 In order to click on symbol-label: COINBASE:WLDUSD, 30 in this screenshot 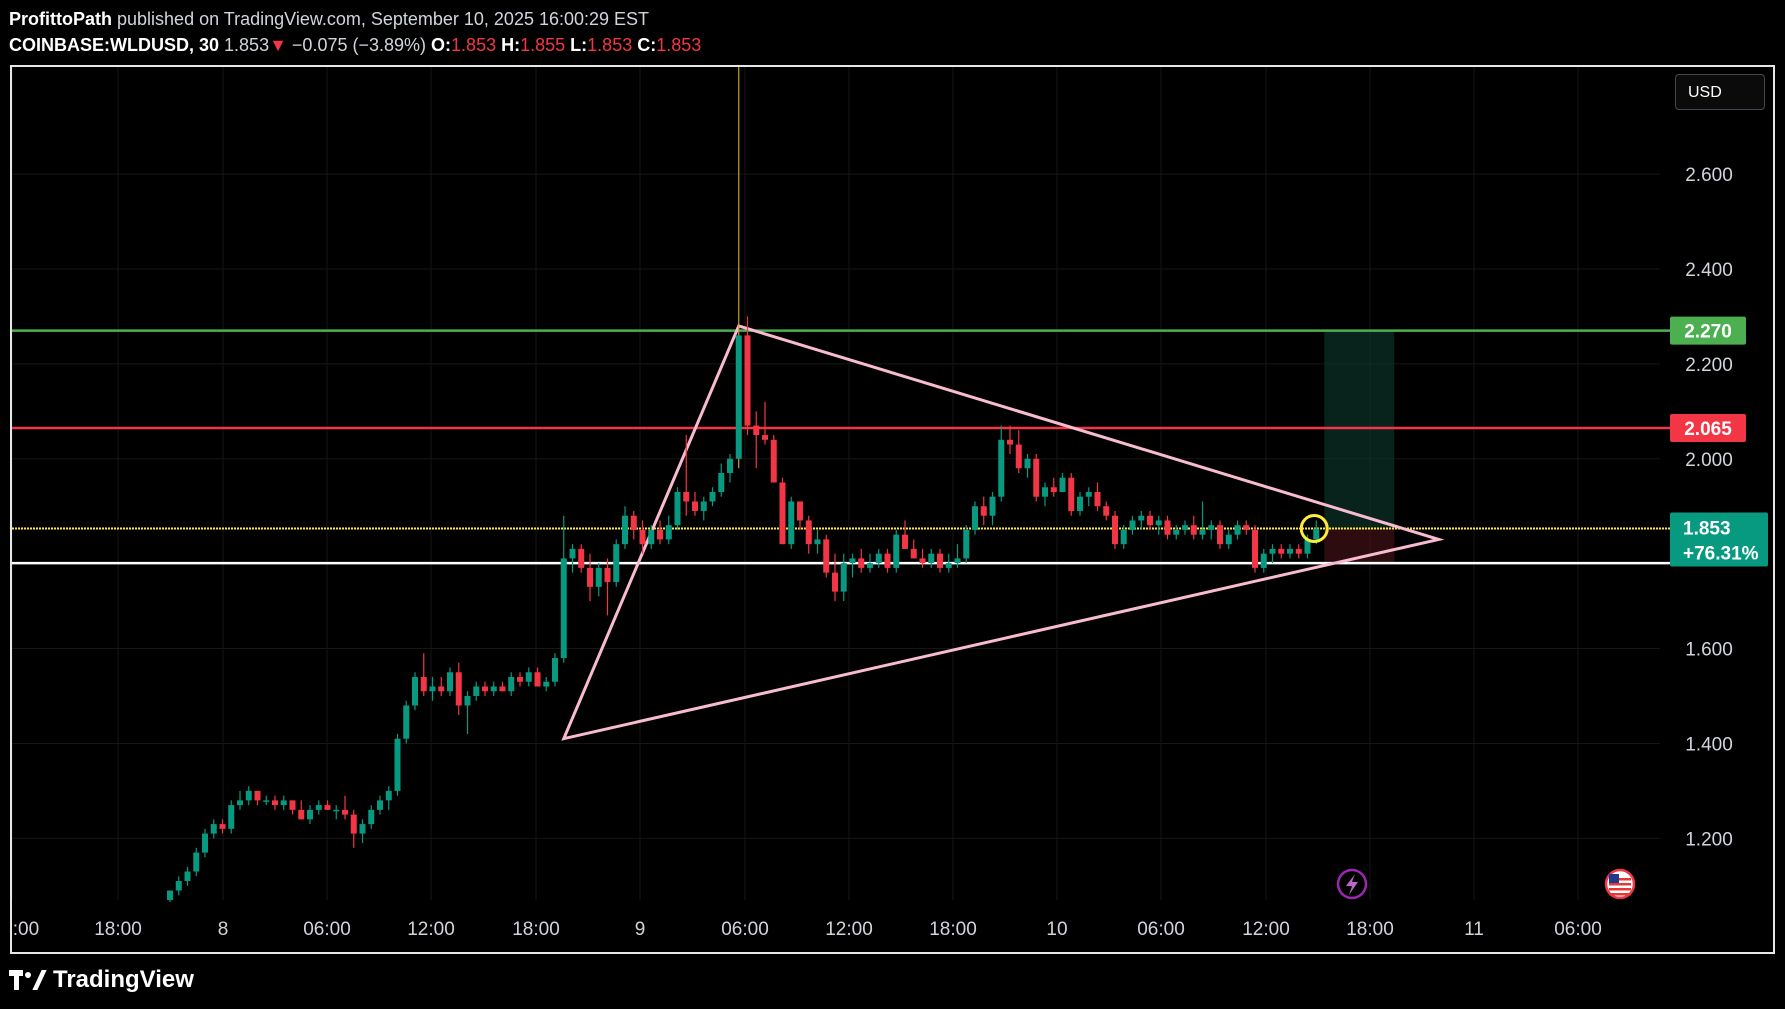, I will do `click(114, 45)`.